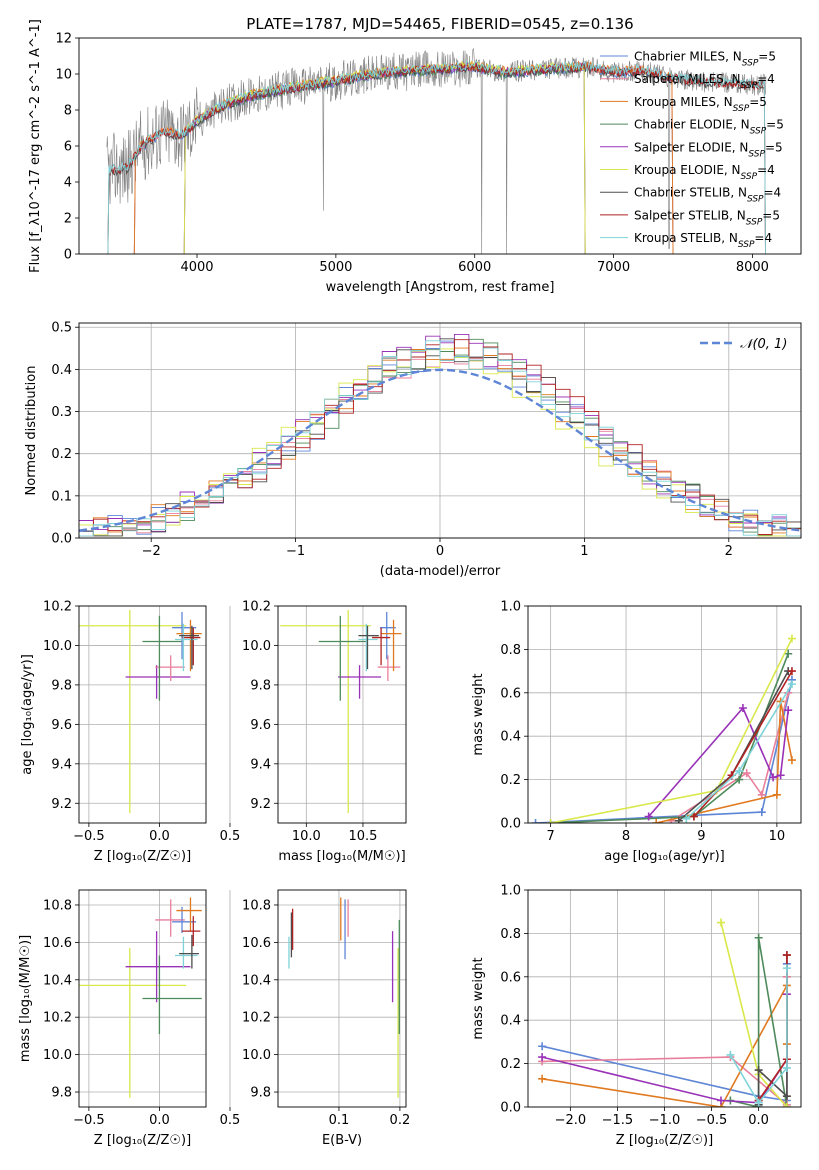  Describe the element at coordinates (707, 195) in the screenshot. I see `legend-entry: Chabrier STELIB, NSSP=4` at that location.